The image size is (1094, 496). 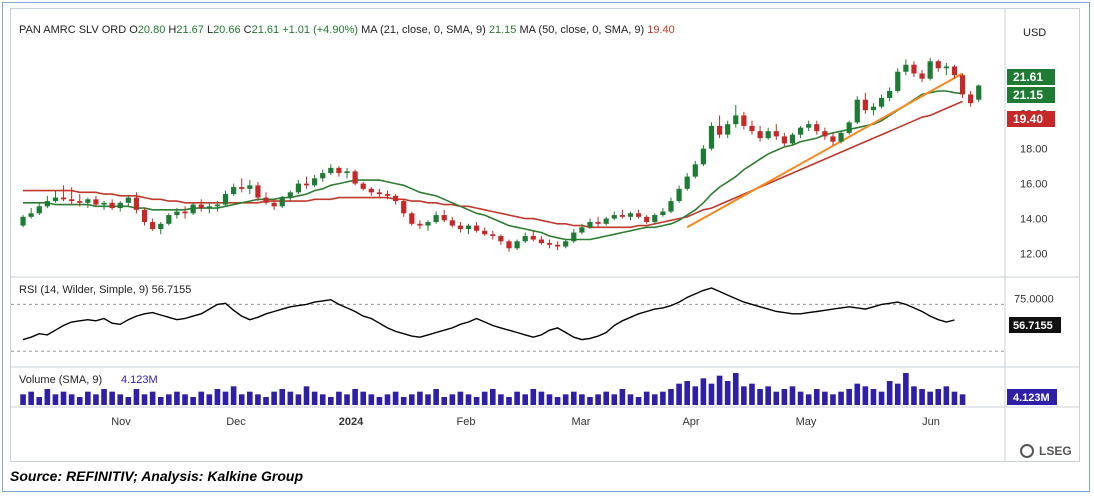 What do you see at coordinates (267, 30) in the screenshot?
I see `header-field: 21.61` at bounding box center [267, 30].